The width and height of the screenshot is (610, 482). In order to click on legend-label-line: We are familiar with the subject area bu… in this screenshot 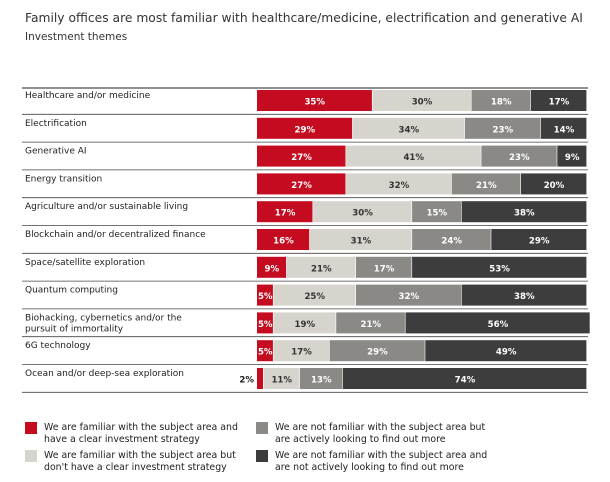, I will do `click(140, 455)`.